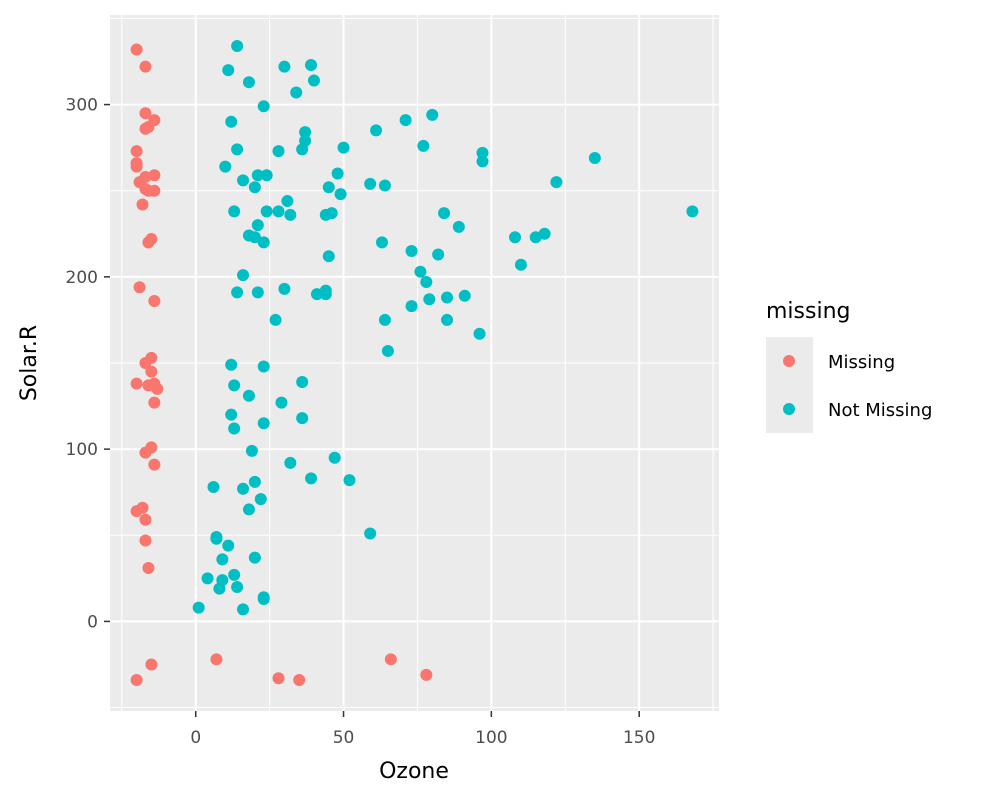 The height and width of the screenshot is (800, 1000). I want to click on x-axis-ticks: 0 50 100 150, so click(422, 729).